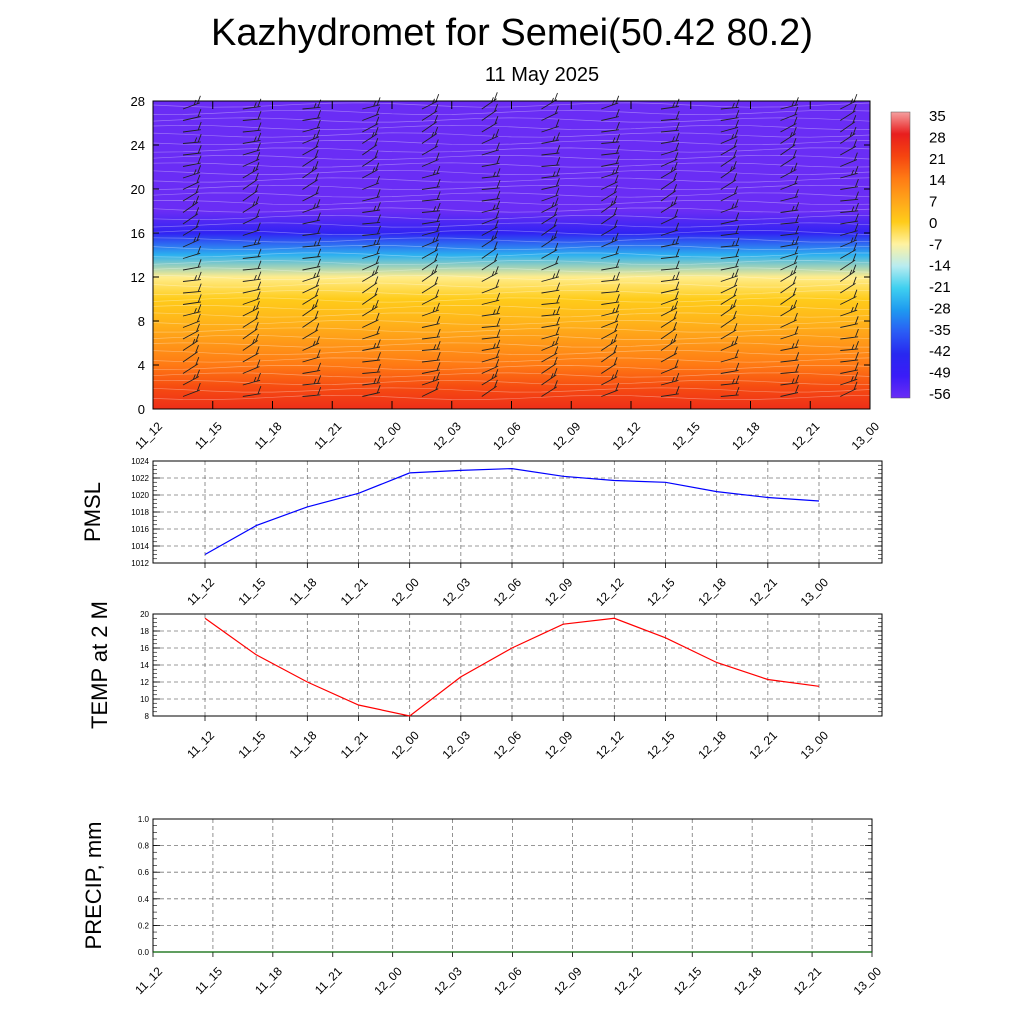 Image resolution: width=1024 pixels, height=1024 pixels. Describe the element at coordinates (568, 981) in the screenshot. I see `precip-xtick-label: 12_09` at that location.